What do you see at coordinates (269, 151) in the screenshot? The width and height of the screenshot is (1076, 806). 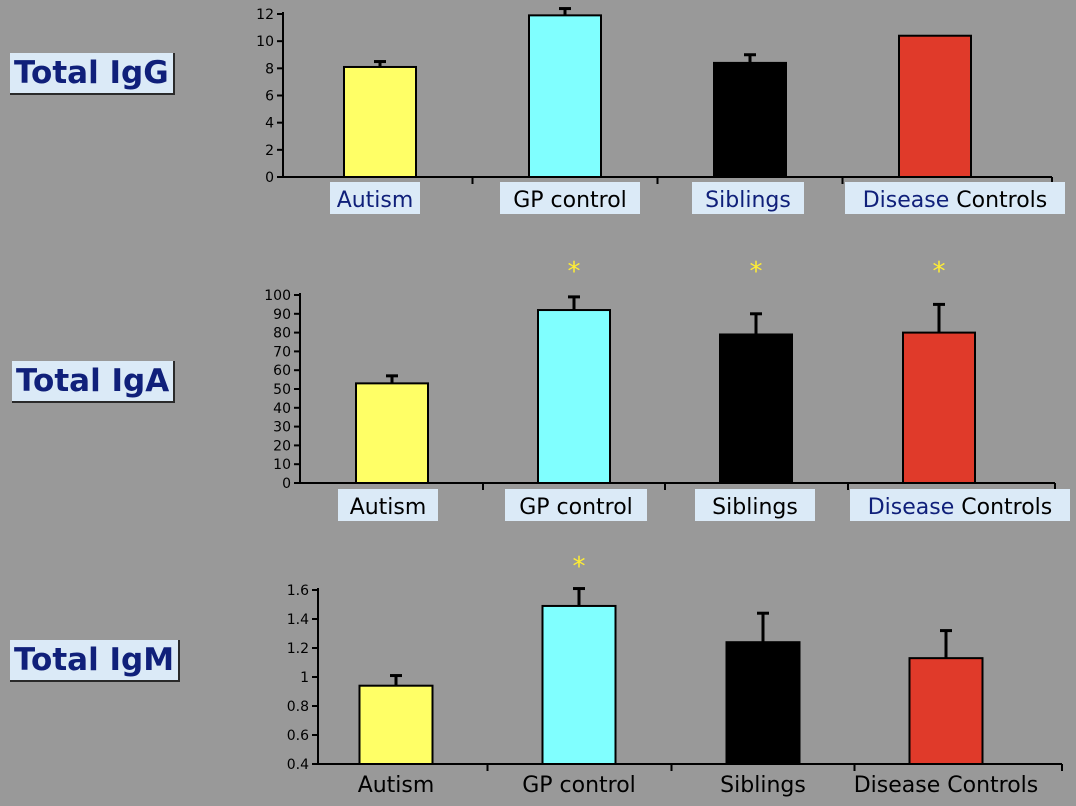 I see `y-tick-label: 2` at bounding box center [269, 151].